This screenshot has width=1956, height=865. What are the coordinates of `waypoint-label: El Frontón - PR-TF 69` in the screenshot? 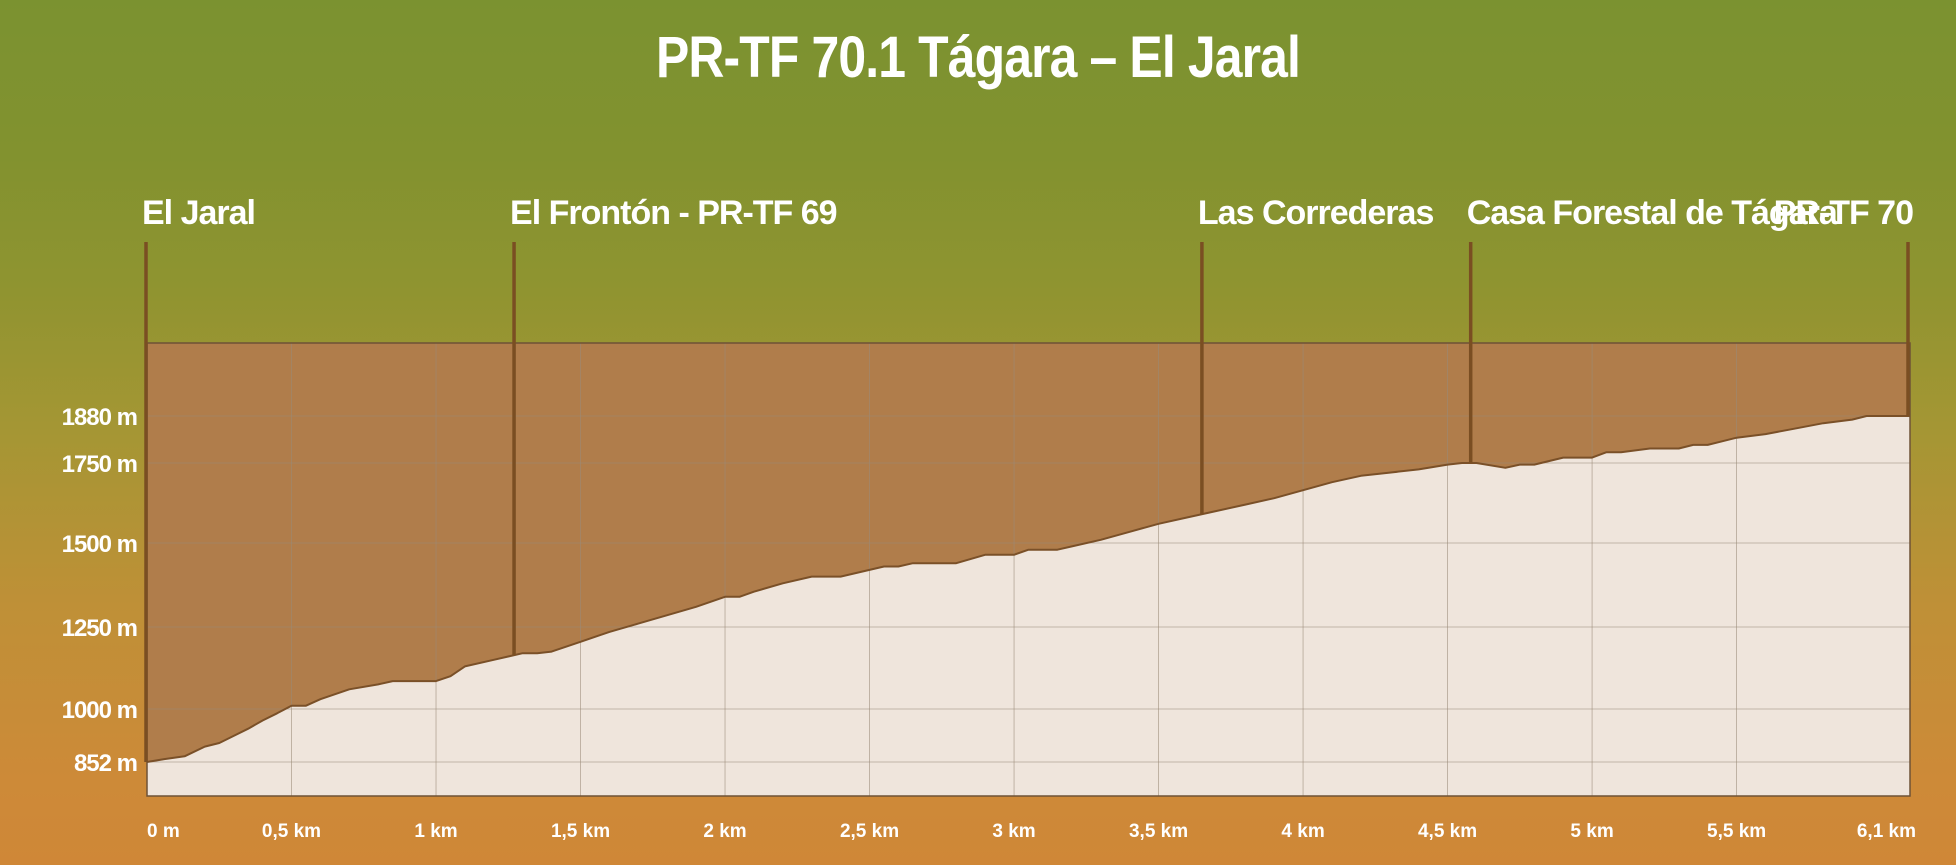 It's located at (673, 213).